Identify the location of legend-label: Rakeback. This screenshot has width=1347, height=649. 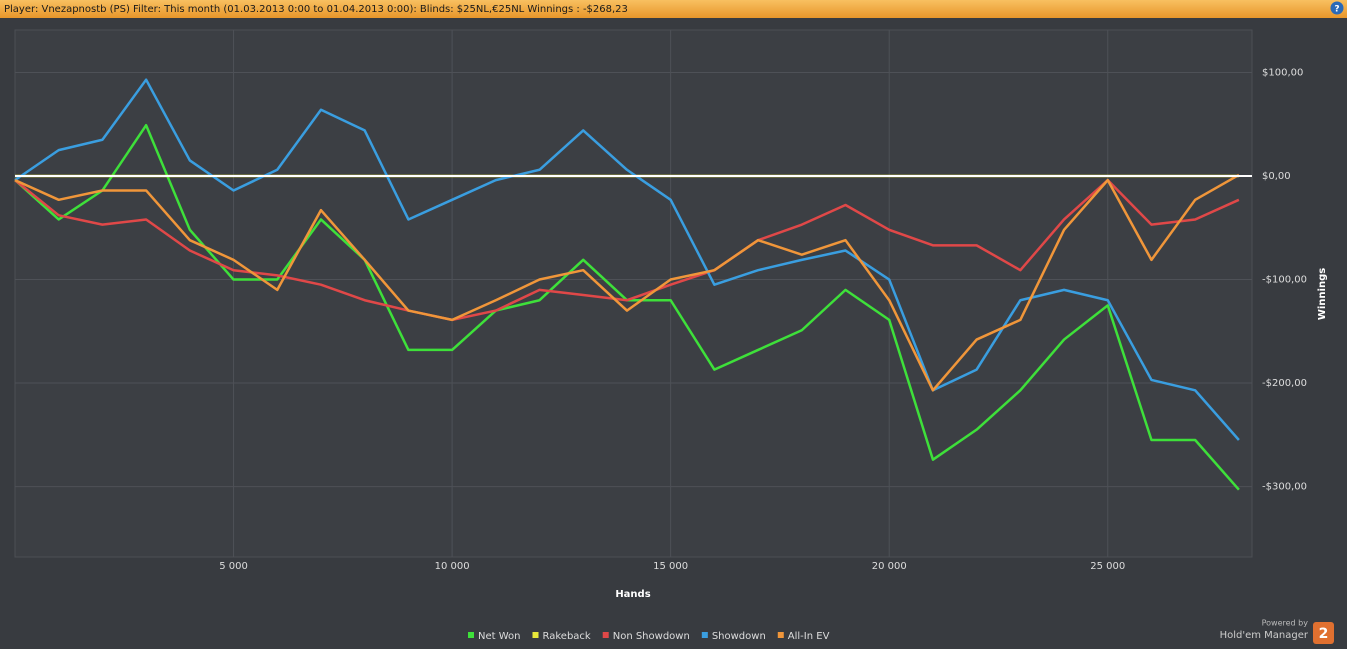
(567, 636).